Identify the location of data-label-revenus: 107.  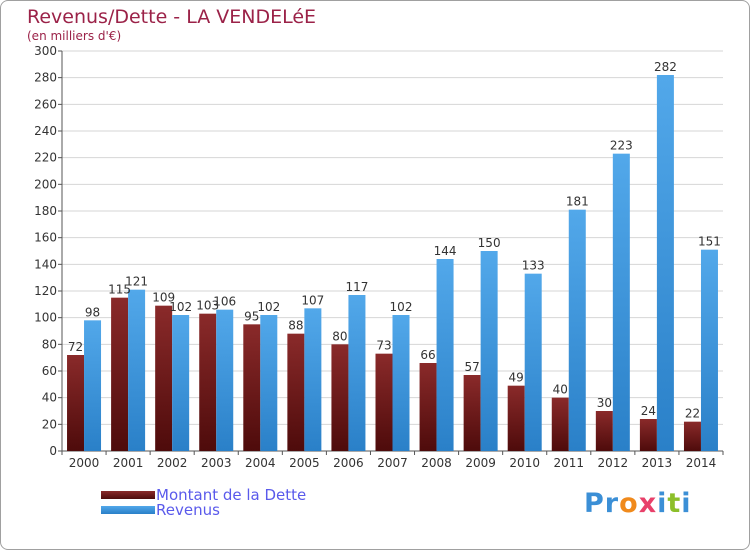
(312, 300).